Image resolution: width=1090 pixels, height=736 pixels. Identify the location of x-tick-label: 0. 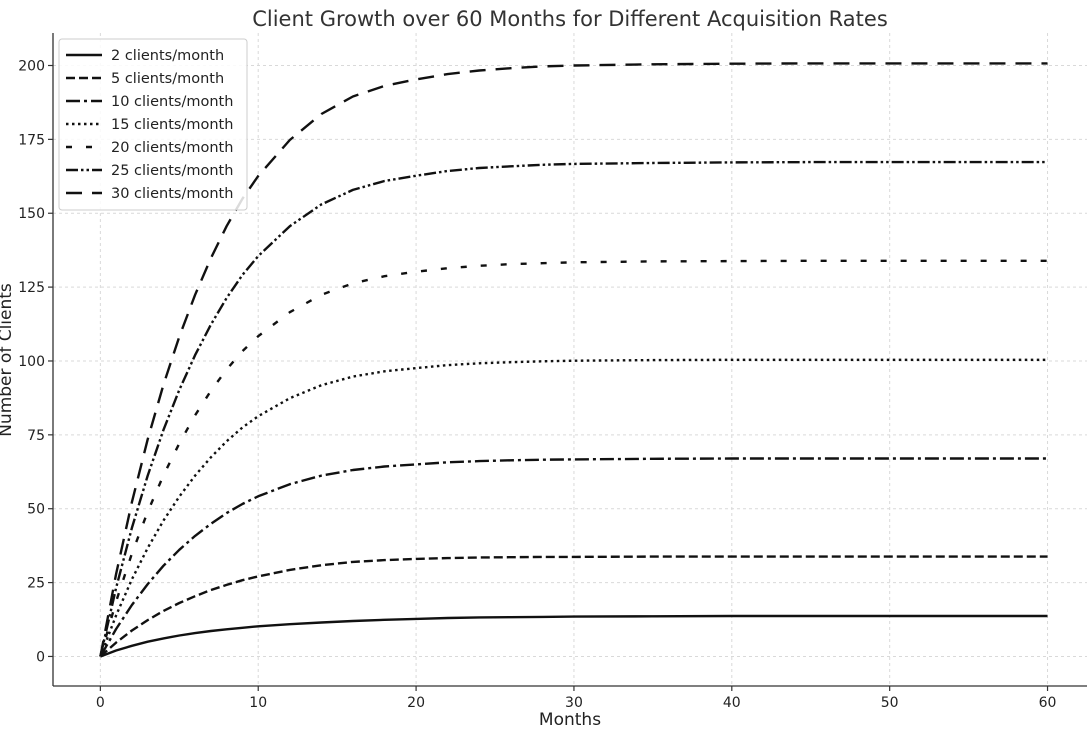
(100, 703).